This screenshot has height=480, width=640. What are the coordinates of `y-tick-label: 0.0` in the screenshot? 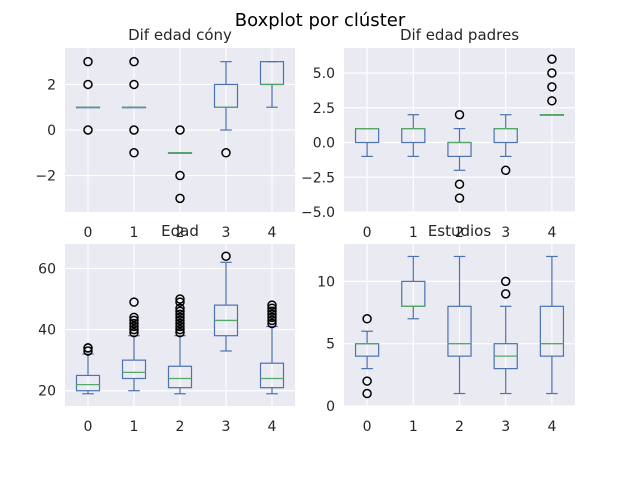 It's located at (324, 144).